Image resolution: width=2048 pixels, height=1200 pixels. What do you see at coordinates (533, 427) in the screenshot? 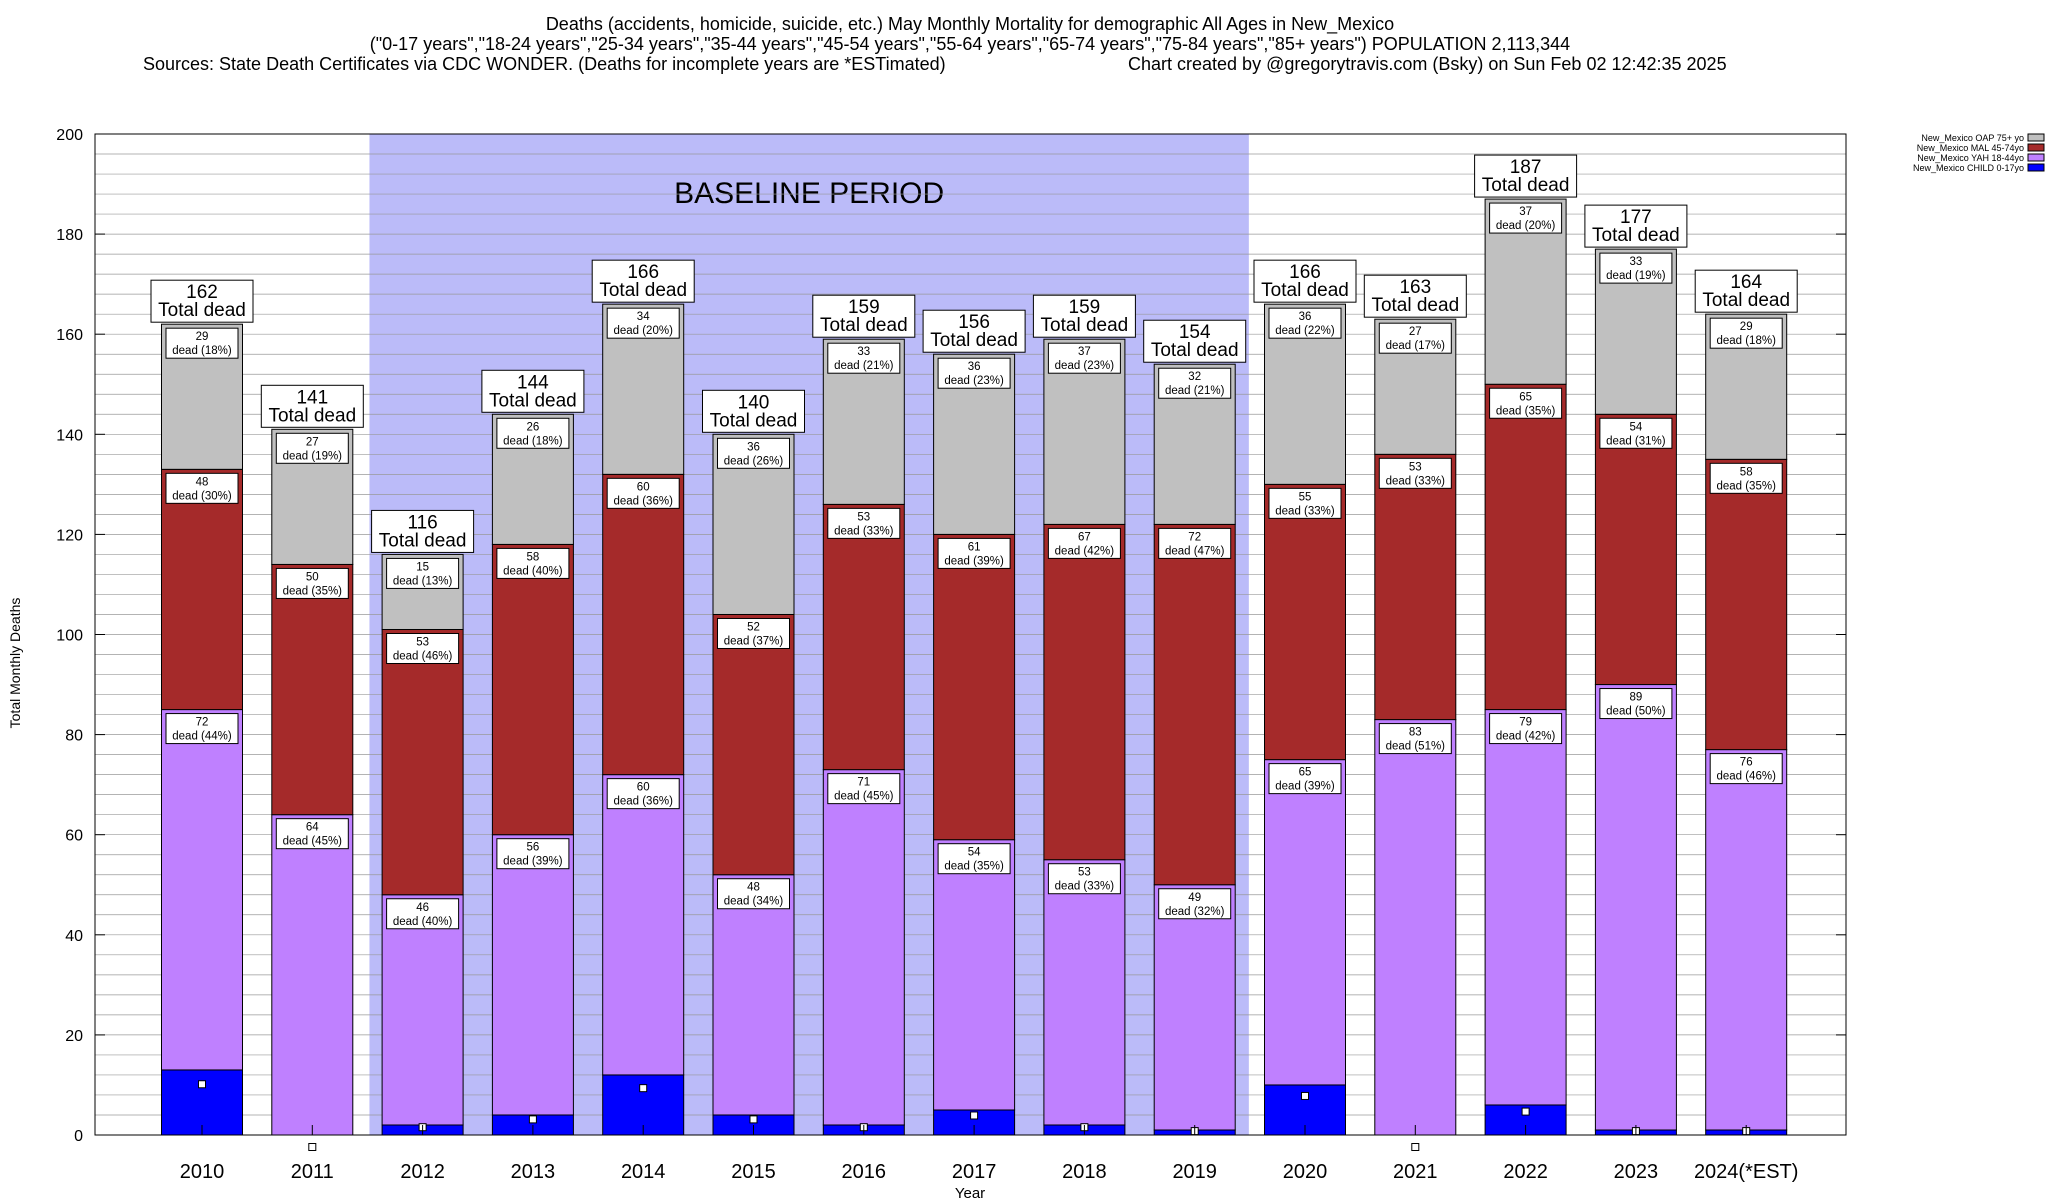
I see `segment-label-count: 26` at bounding box center [533, 427].